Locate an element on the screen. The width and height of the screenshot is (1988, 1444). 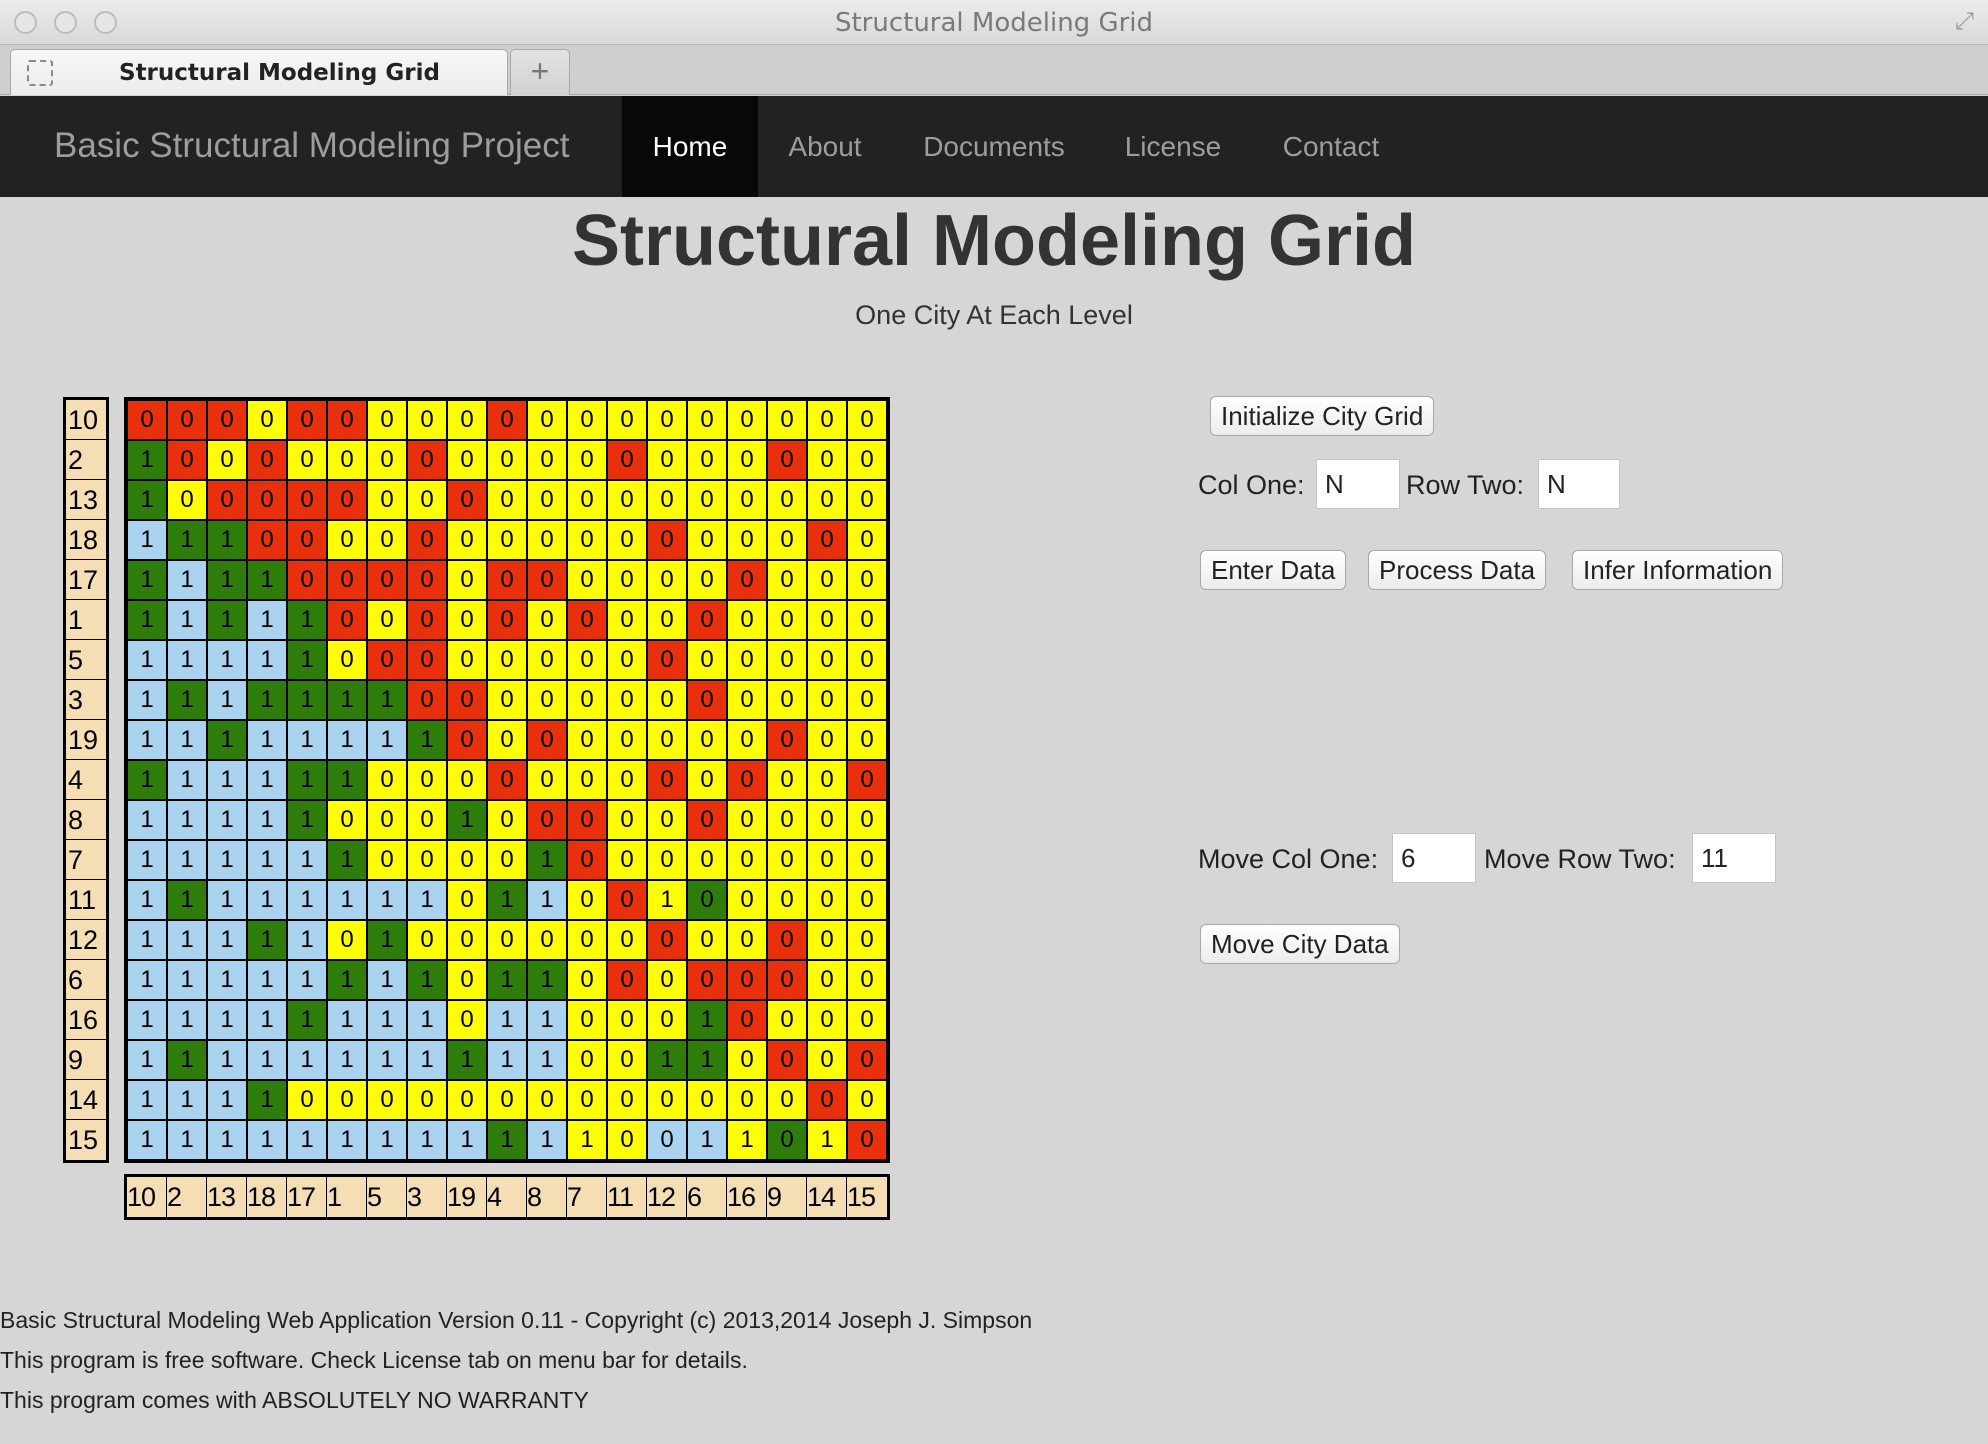
row-two-input is located at coordinates (1579, 484).